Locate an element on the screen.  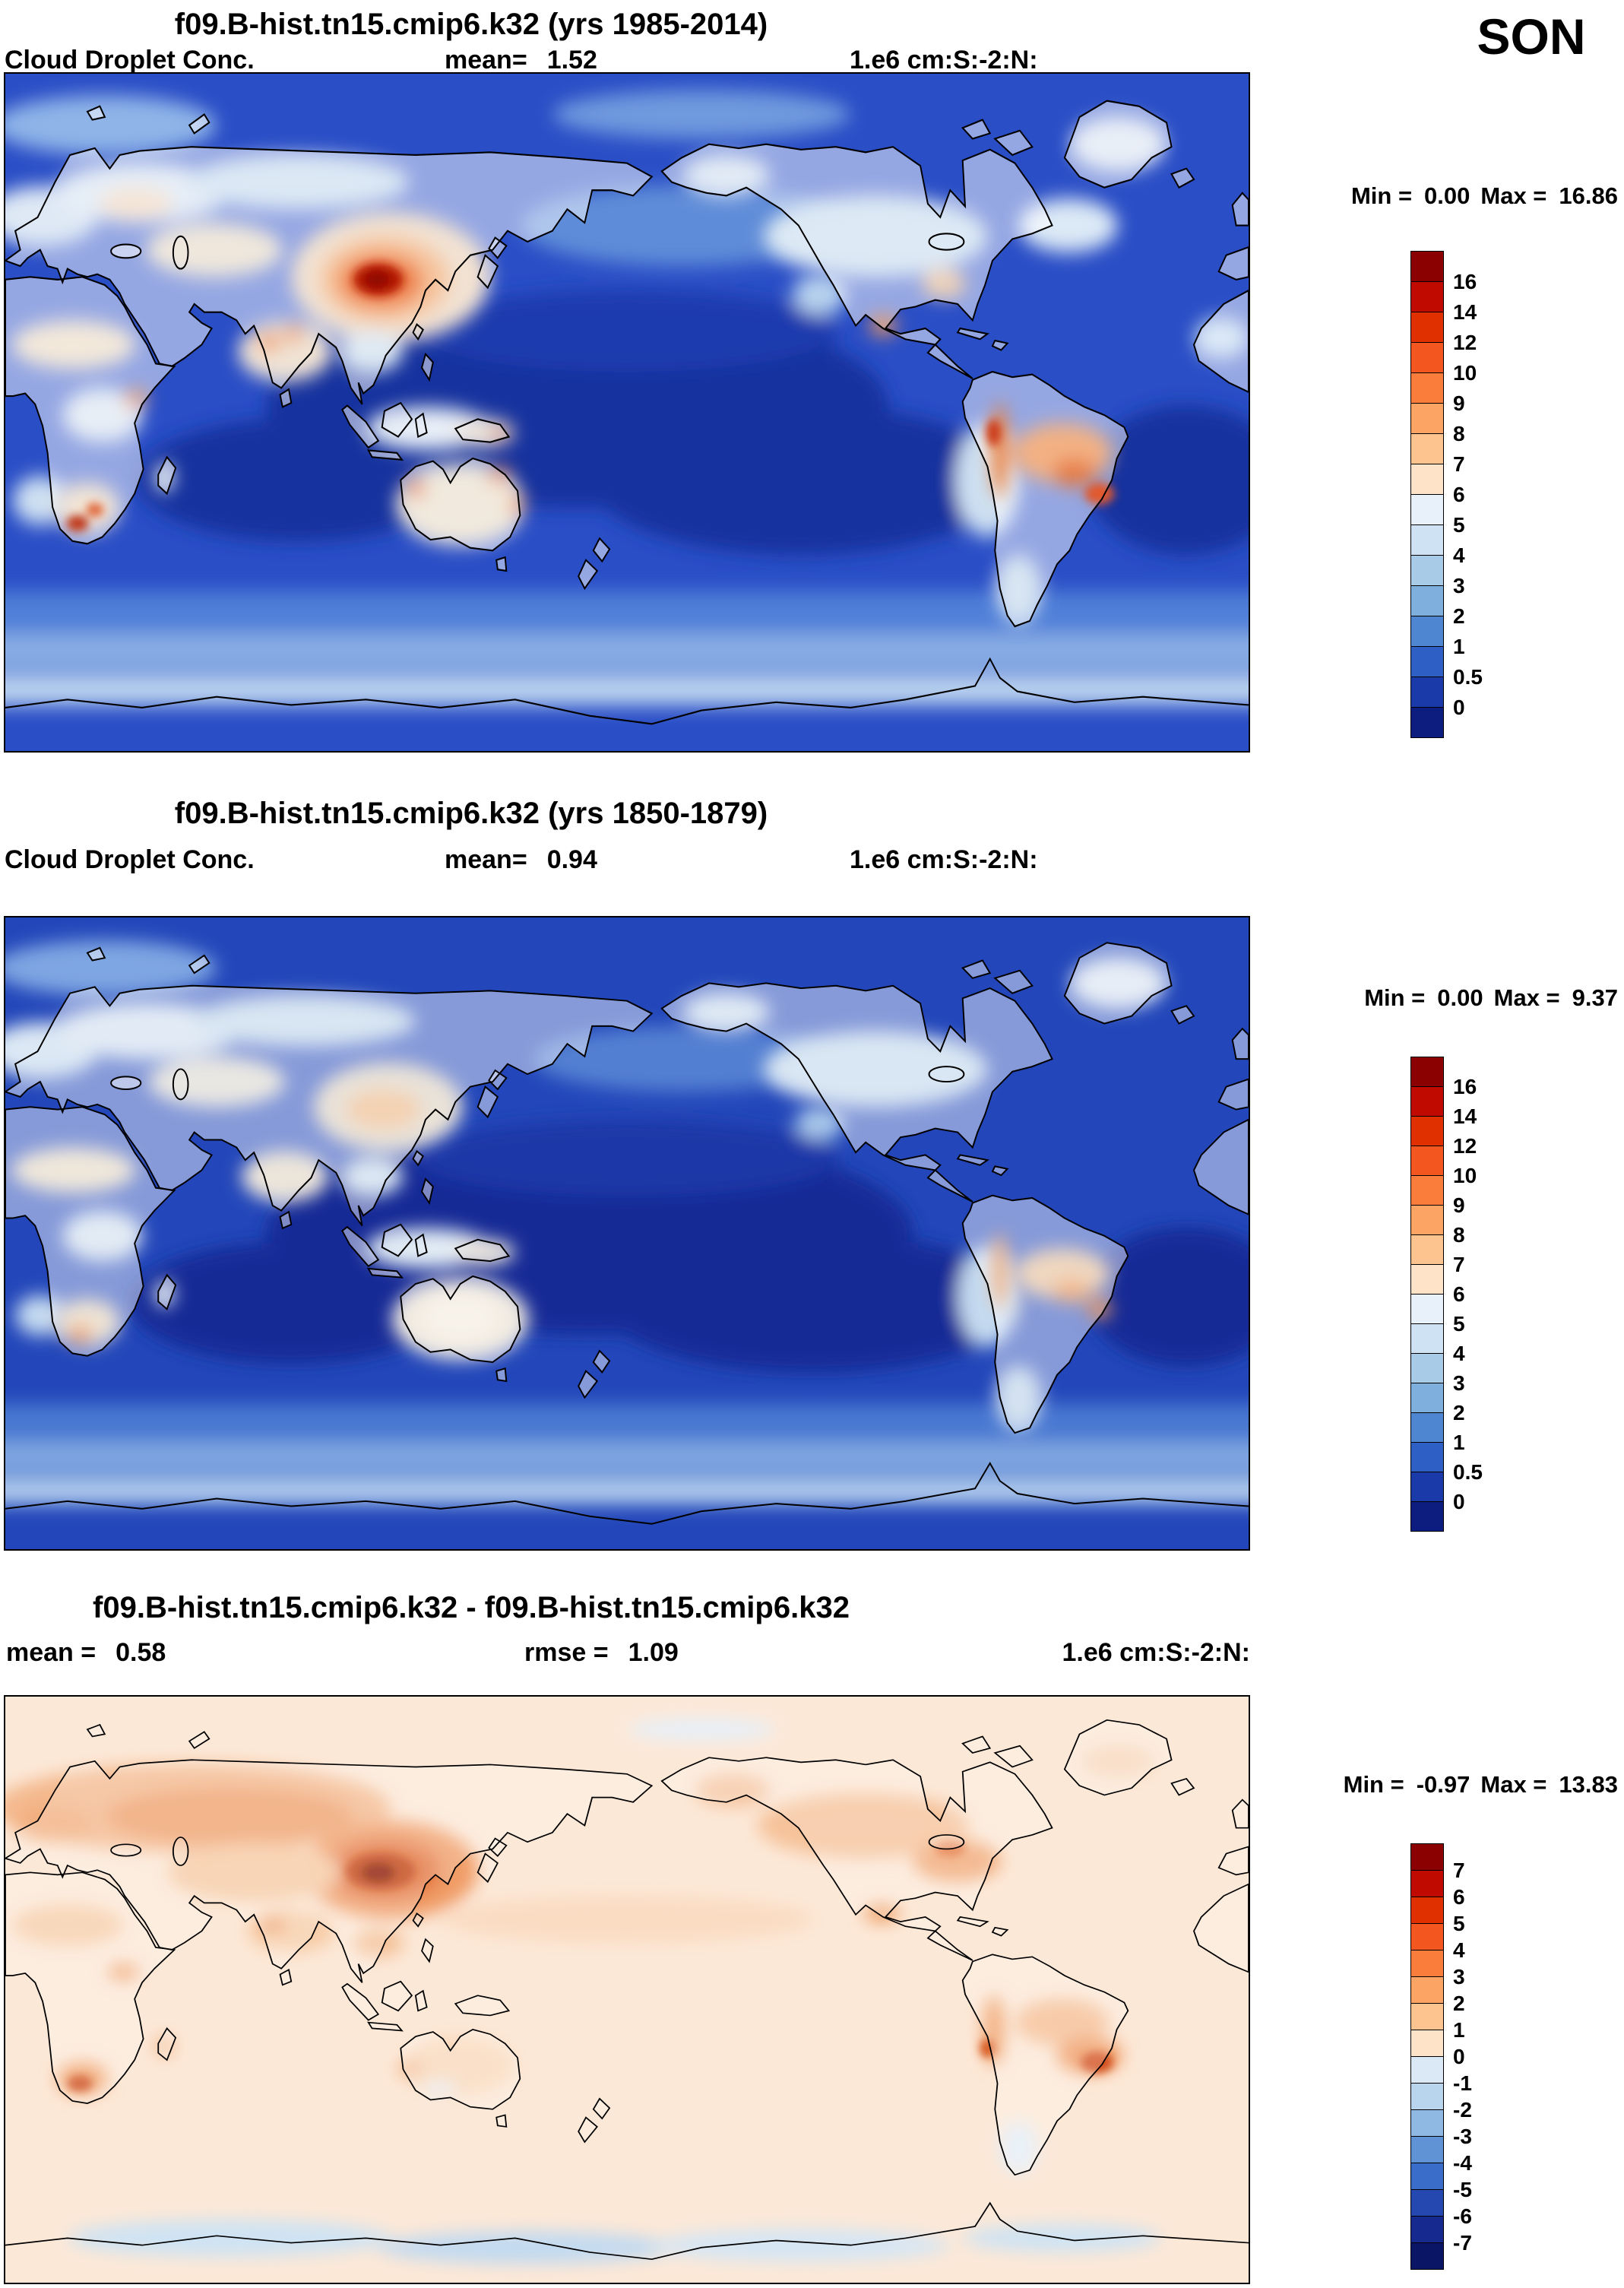
mean-stat: mean = 0.58 is located at coordinates (86, 1653).